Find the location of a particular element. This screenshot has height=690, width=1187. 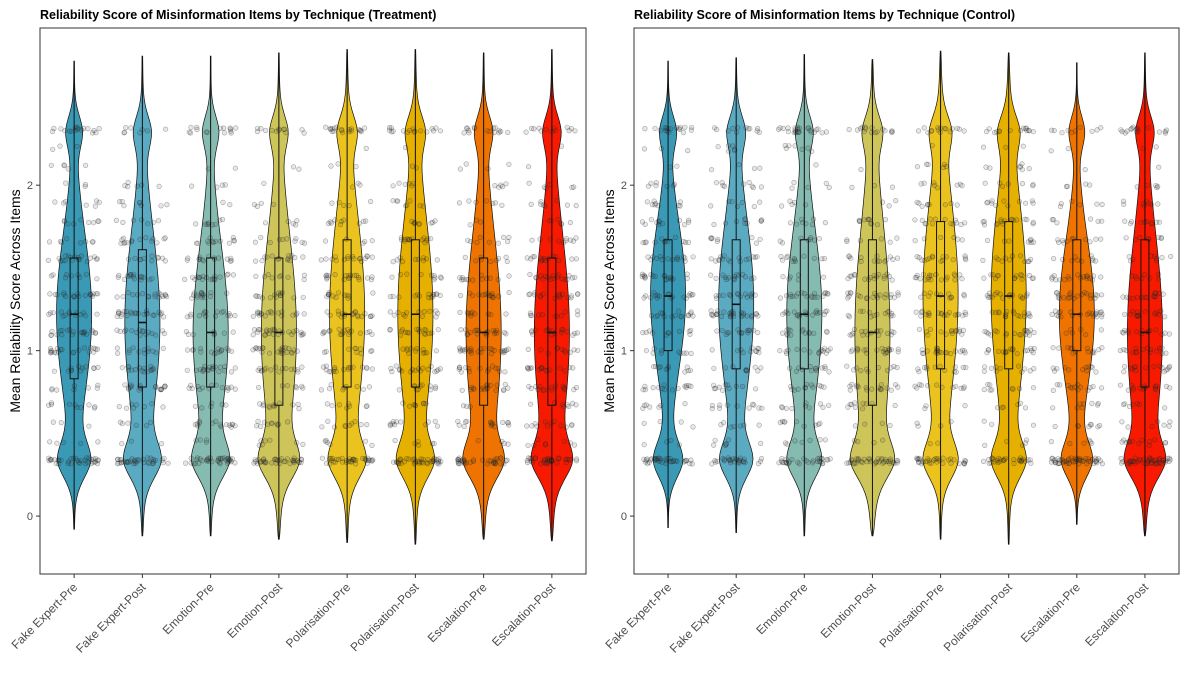

jitter-points is located at coordinates (872, 295).